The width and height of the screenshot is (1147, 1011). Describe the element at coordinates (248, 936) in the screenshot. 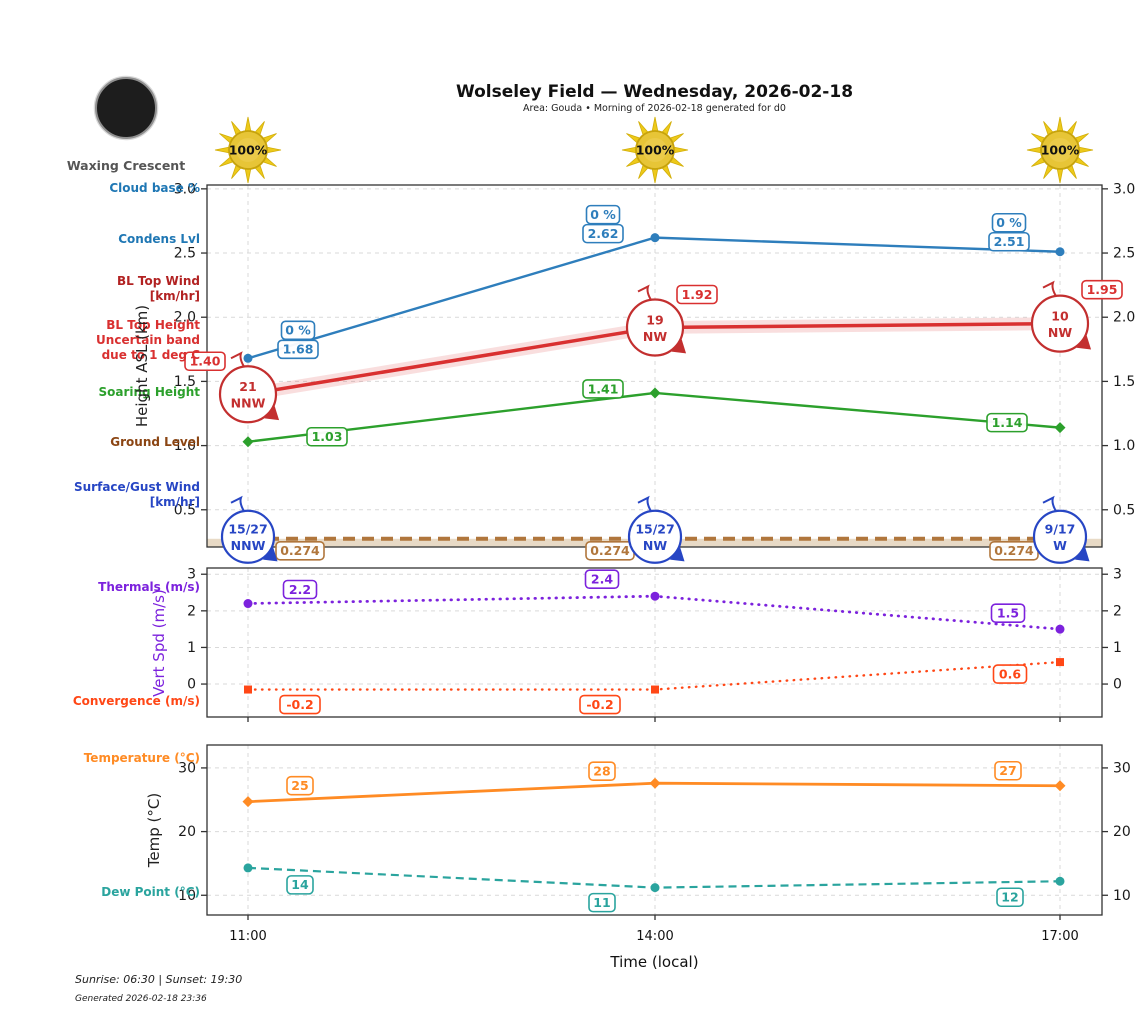

I see `x-tick-11-00: 11:00` at that location.